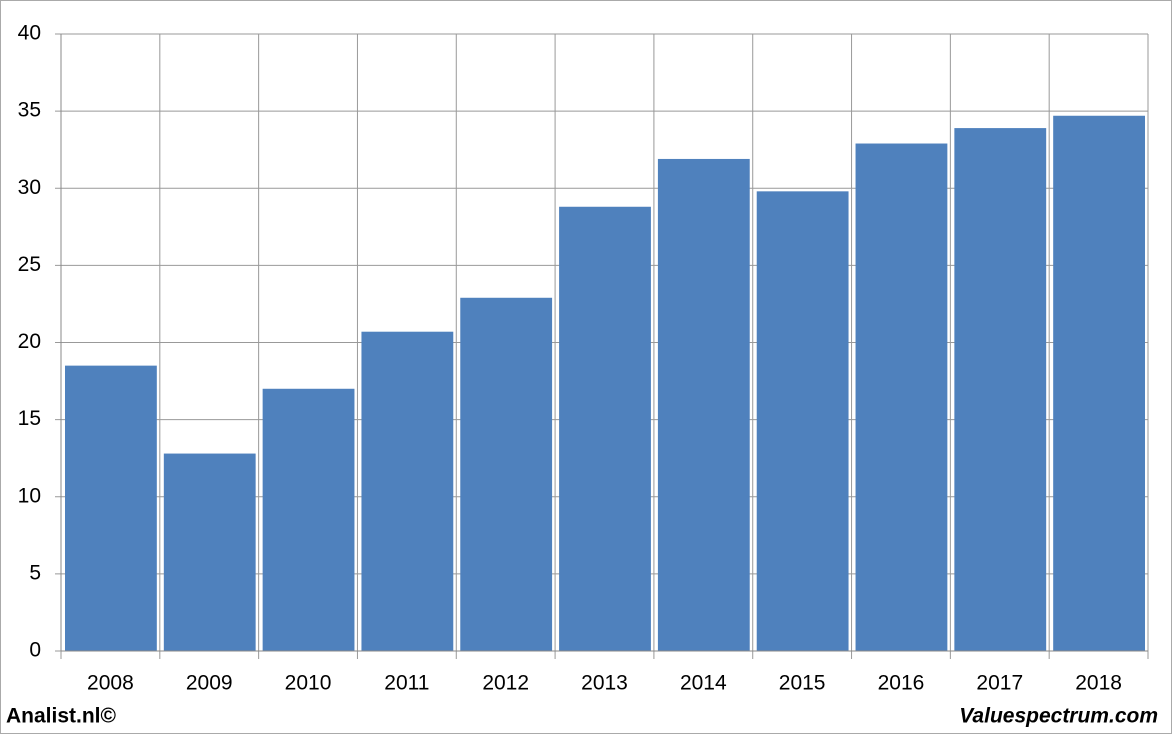 The width and height of the screenshot is (1172, 734). What do you see at coordinates (29, 110) in the screenshot?
I see `y-tick-label: 35` at bounding box center [29, 110].